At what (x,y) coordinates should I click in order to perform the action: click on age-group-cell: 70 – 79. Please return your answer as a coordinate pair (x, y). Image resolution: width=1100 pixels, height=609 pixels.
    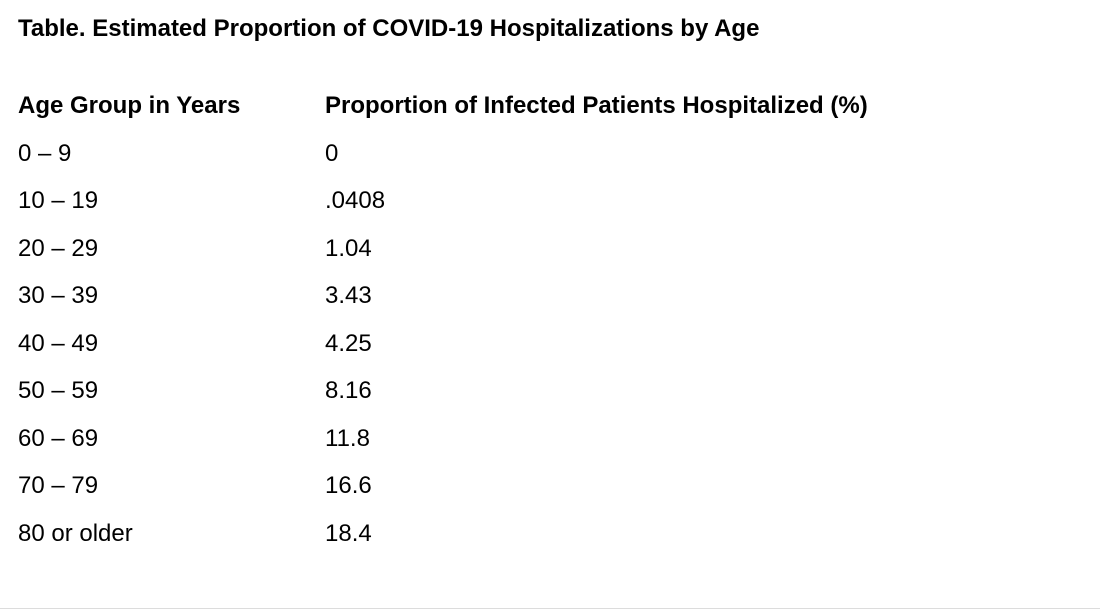
    Looking at the image, I should click on (58, 485).